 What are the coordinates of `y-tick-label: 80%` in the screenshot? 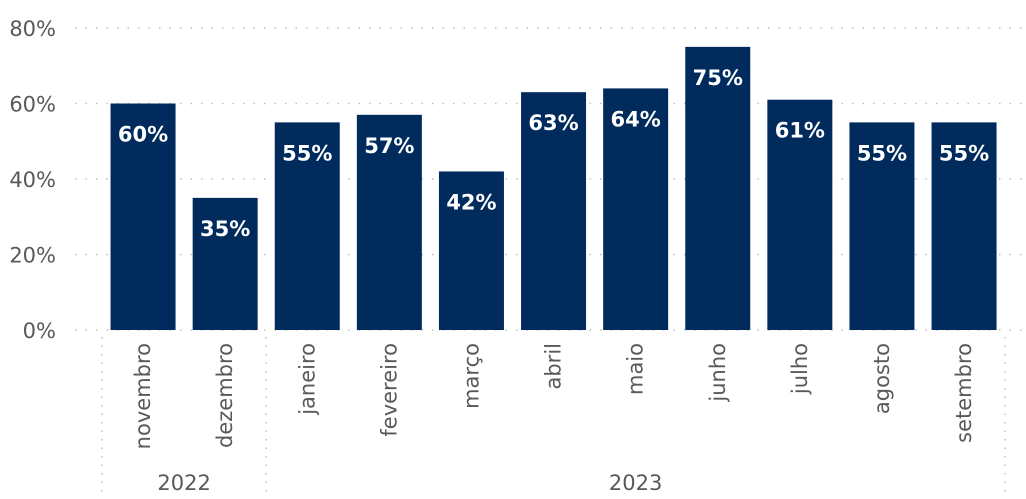 It's located at (32, 29).